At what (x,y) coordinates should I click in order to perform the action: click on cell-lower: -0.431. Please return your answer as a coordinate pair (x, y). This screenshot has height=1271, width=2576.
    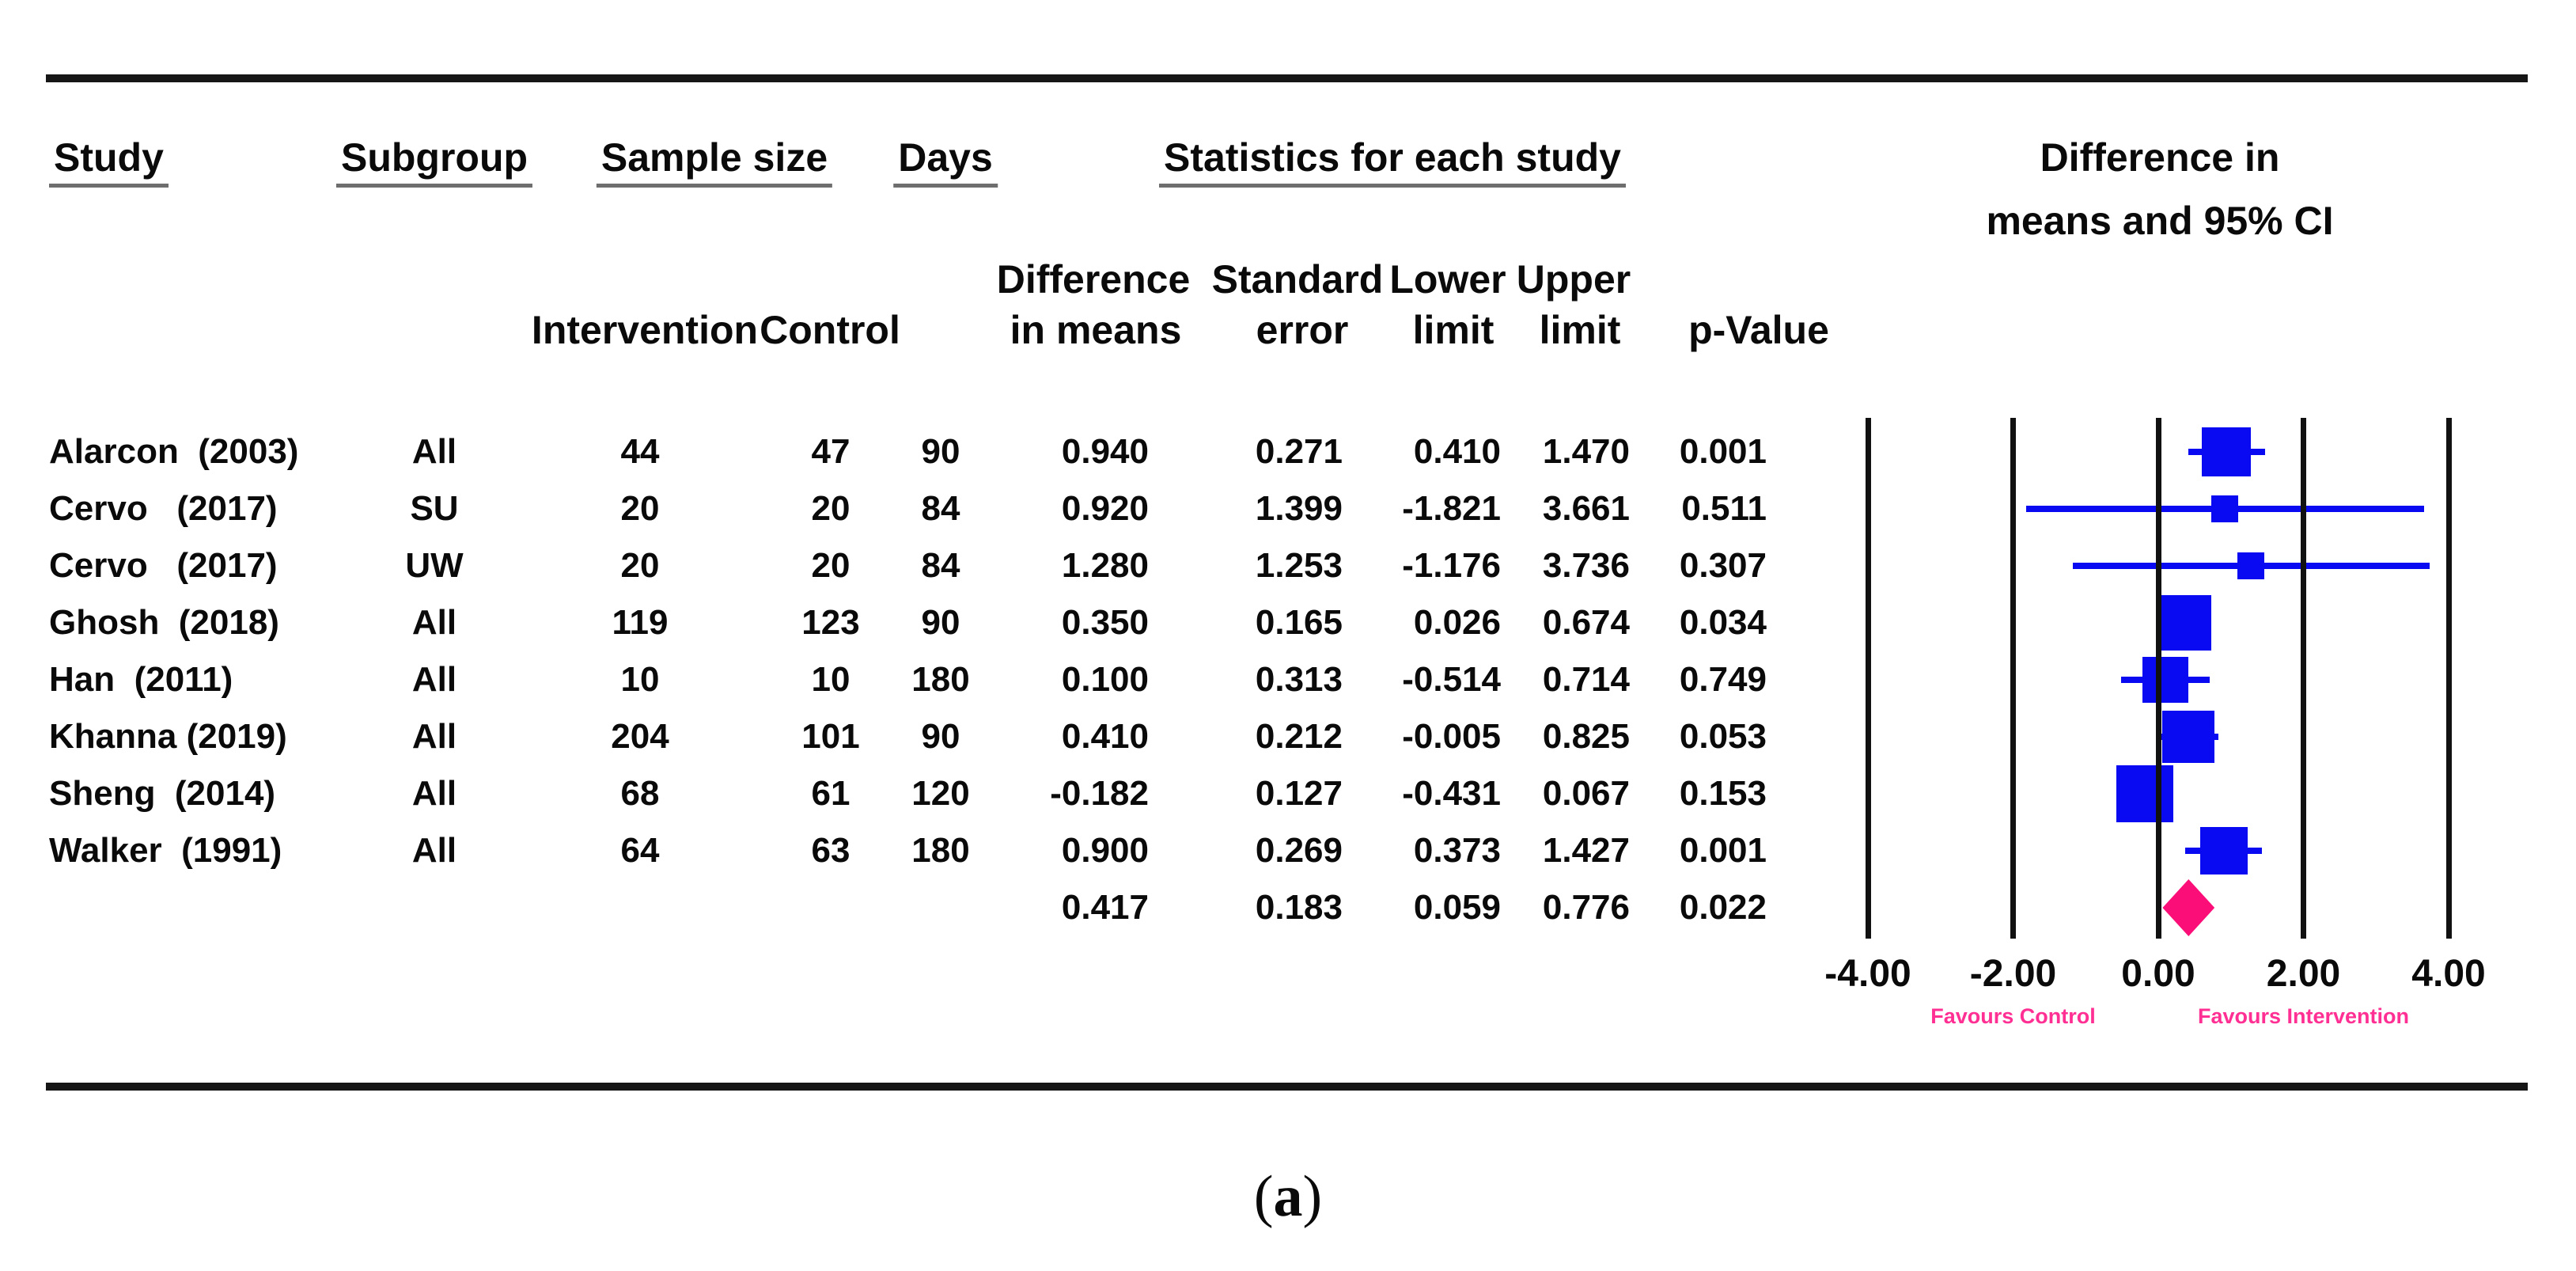
    Looking at the image, I should click on (1451, 794).